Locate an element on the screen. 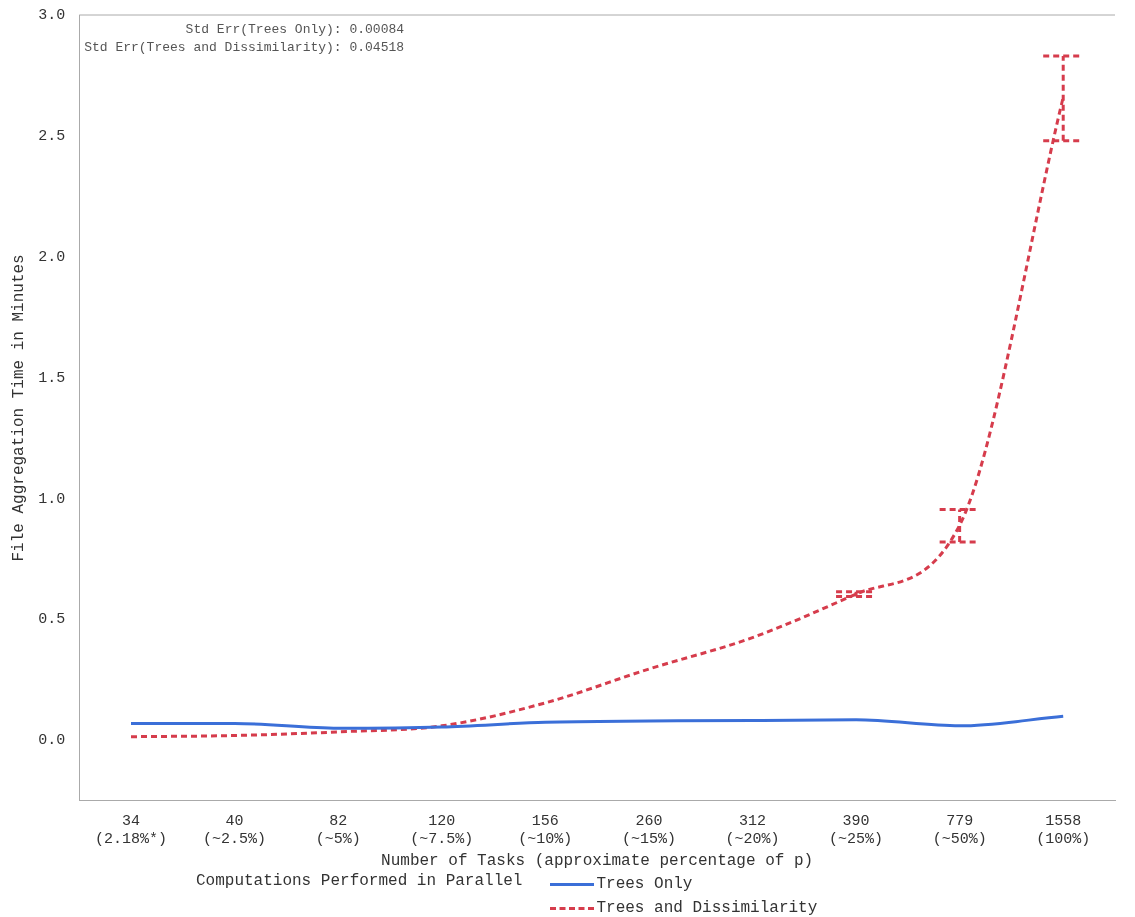 This screenshot has width=1135, height=917. line-series is located at coordinates (597, 722).